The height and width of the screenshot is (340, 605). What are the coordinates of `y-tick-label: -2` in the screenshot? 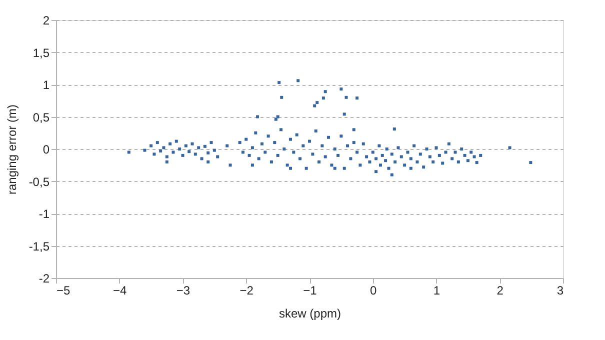 It's located at (44, 279).